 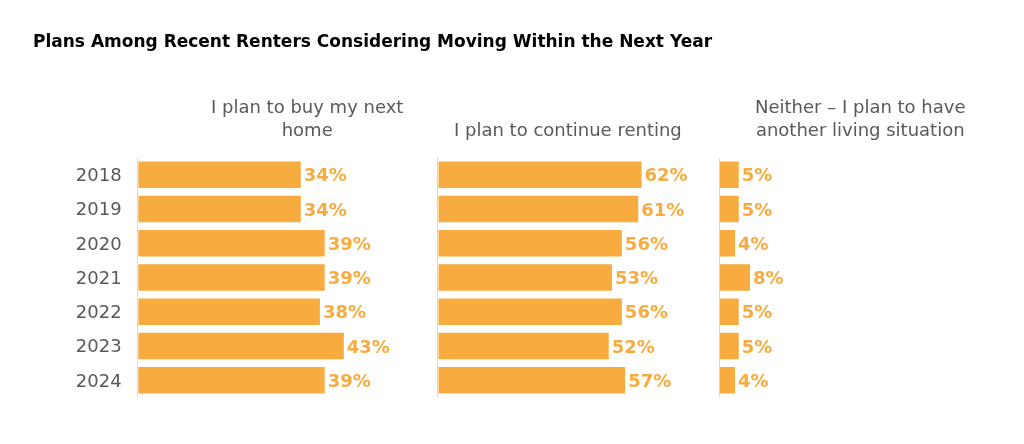 I want to click on data-label: 52%, so click(x=633, y=346).